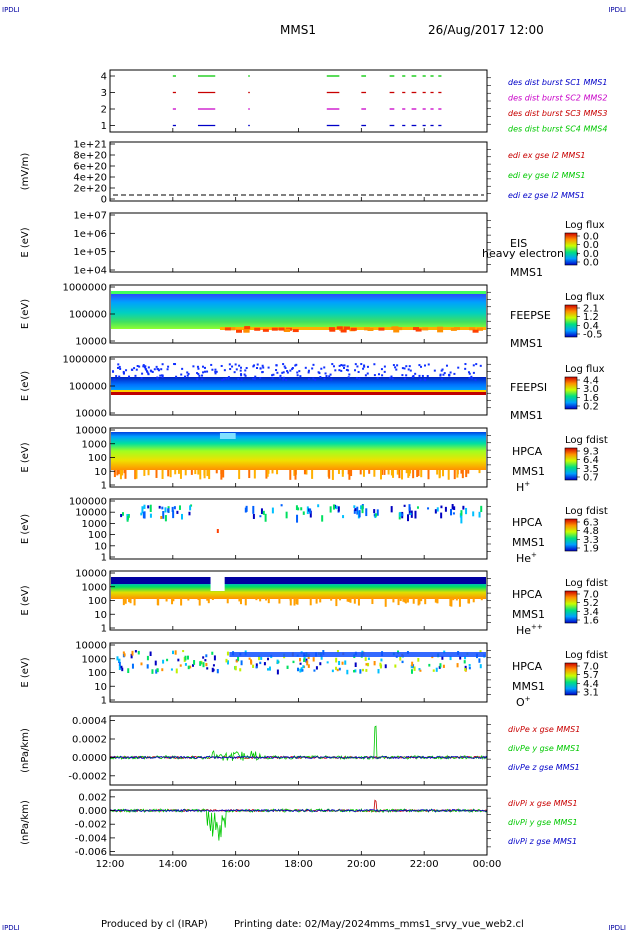 The image size is (630, 934). I want to click on instrument-label: HPCA, so click(527, 522).